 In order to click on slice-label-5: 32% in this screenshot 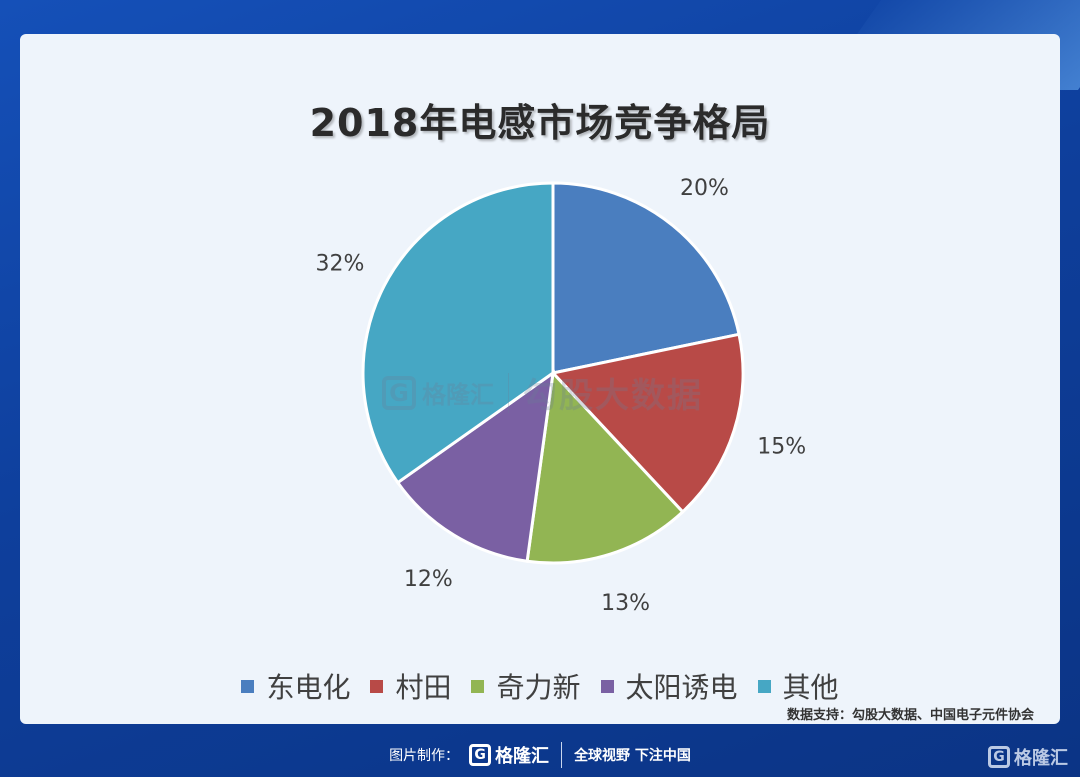, I will do `click(339, 264)`.